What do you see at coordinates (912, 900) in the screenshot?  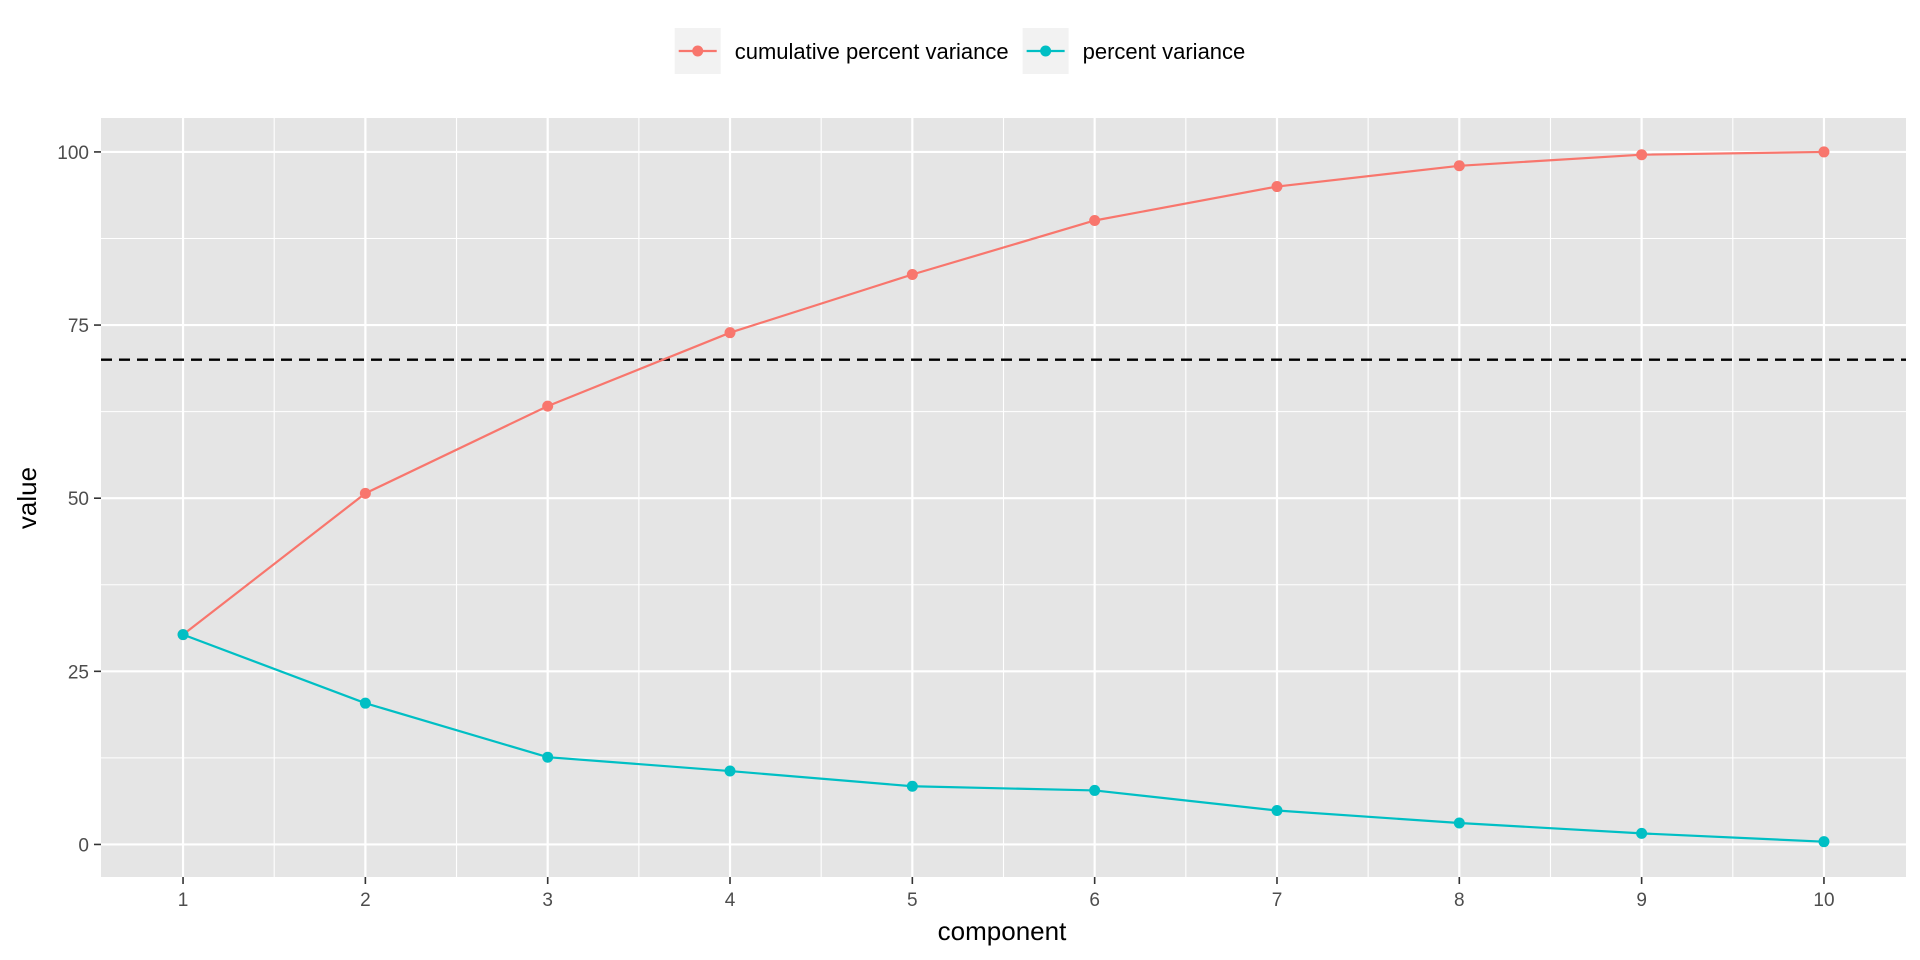 I see `x-tick-label: 5` at bounding box center [912, 900].